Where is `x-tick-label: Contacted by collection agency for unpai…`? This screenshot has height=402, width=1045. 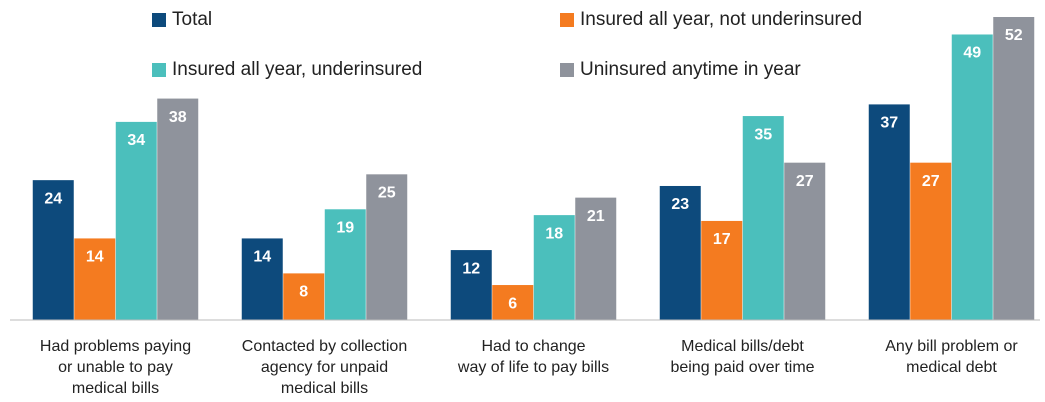
x-tick-label: Contacted by collection agency for unpai… is located at coordinates (324, 367).